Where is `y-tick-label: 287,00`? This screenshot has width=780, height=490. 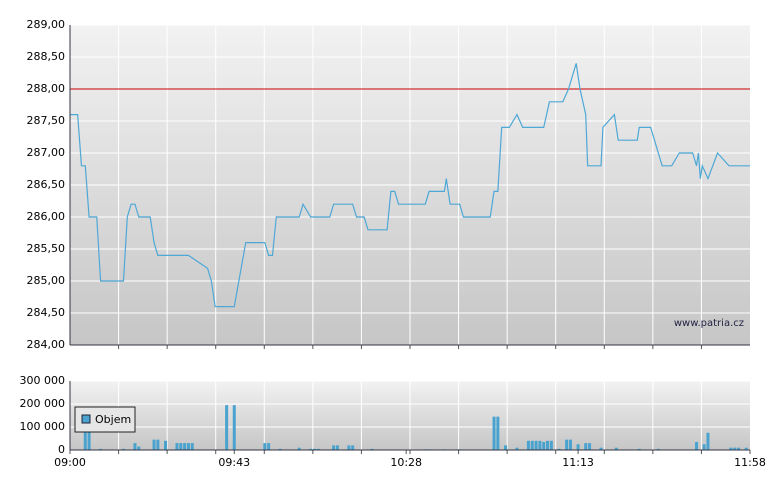
y-tick-label: 287,00 is located at coordinates (46, 152).